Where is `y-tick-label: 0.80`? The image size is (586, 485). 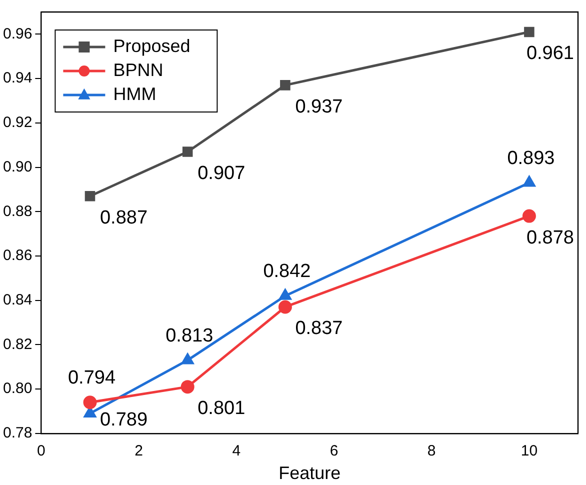 y-tick-label: 0.80 is located at coordinates (17, 389).